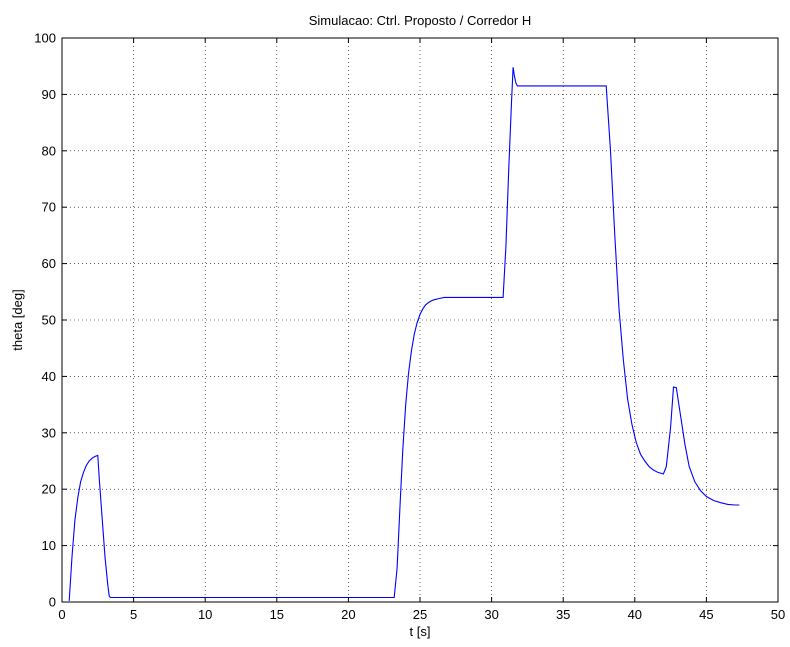 The image size is (790, 647). I want to click on x-tick-label: 30, so click(491, 614).